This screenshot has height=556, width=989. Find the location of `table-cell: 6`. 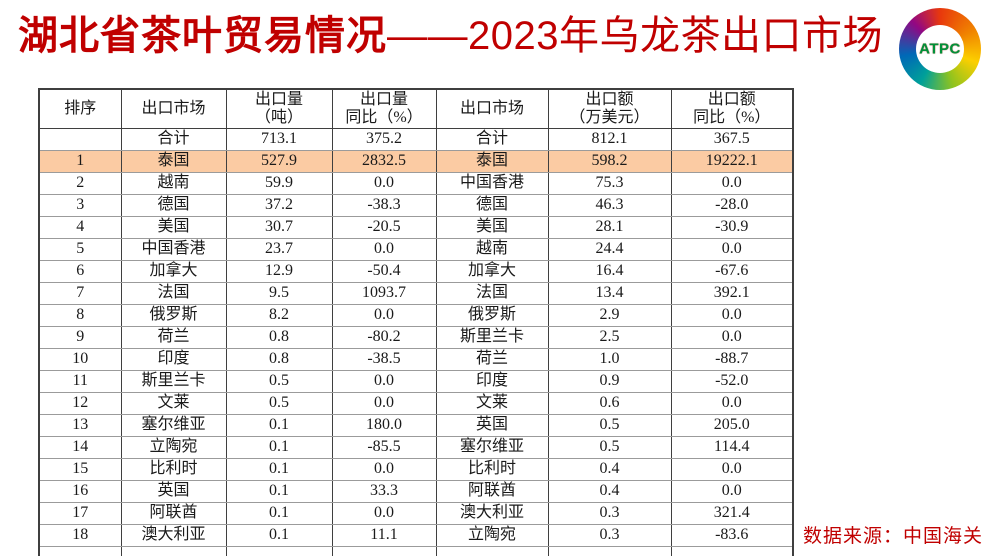

table-cell: 6 is located at coordinates (80, 271).